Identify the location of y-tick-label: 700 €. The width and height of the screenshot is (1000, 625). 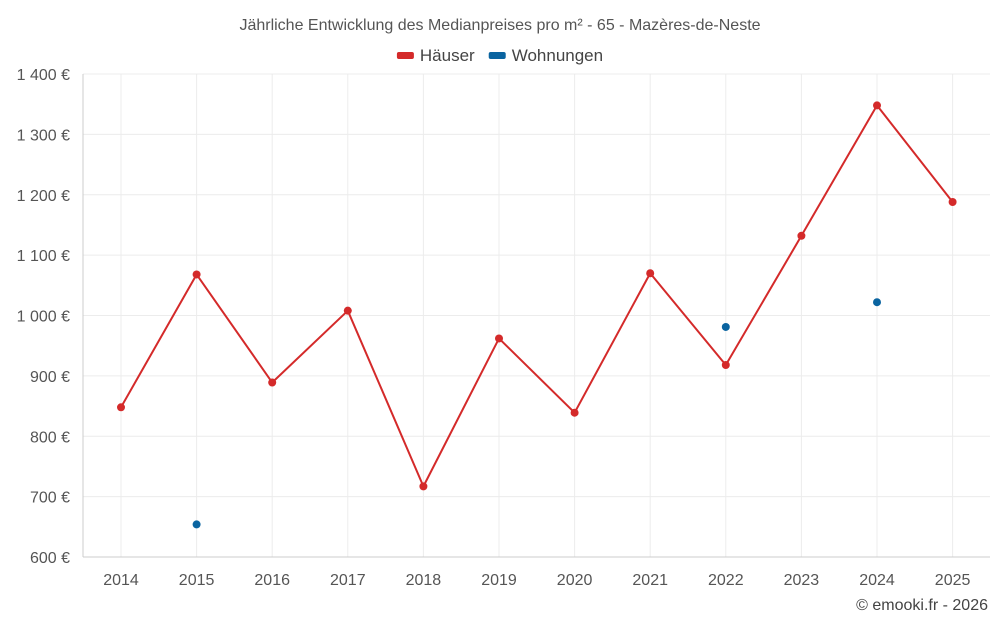
(50, 498).